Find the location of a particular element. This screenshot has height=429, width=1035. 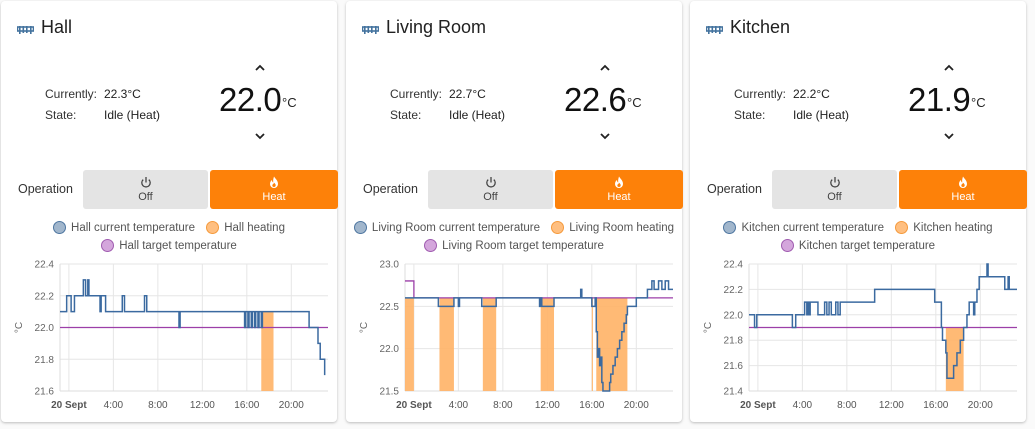

x-tick-label: 20:00 is located at coordinates (636, 405).